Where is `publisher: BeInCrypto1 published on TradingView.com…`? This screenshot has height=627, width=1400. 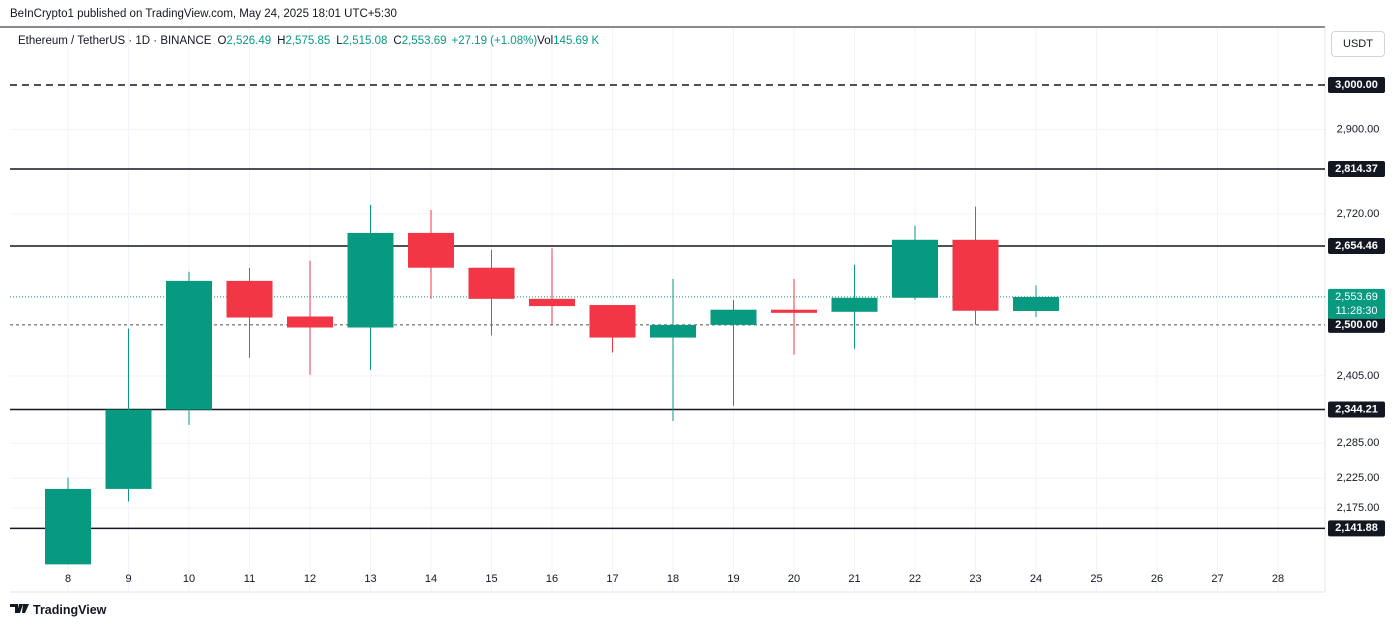 publisher: BeInCrypto1 published on TradingView.com… is located at coordinates (203, 14).